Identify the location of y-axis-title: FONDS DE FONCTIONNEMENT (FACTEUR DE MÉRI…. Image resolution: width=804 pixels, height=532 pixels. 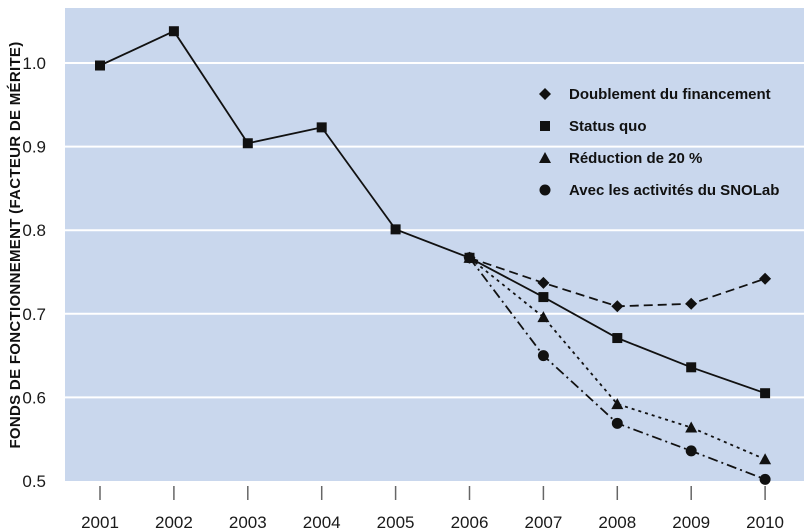
(15, 244).